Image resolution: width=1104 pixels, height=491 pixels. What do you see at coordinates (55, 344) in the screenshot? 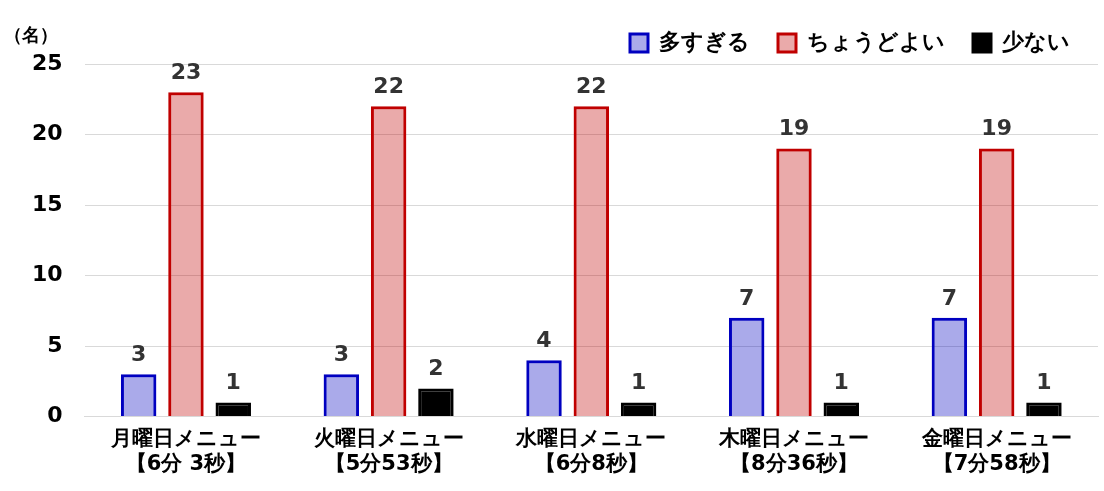
I see `y-tick-label: 5` at bounding box center [55, 344].